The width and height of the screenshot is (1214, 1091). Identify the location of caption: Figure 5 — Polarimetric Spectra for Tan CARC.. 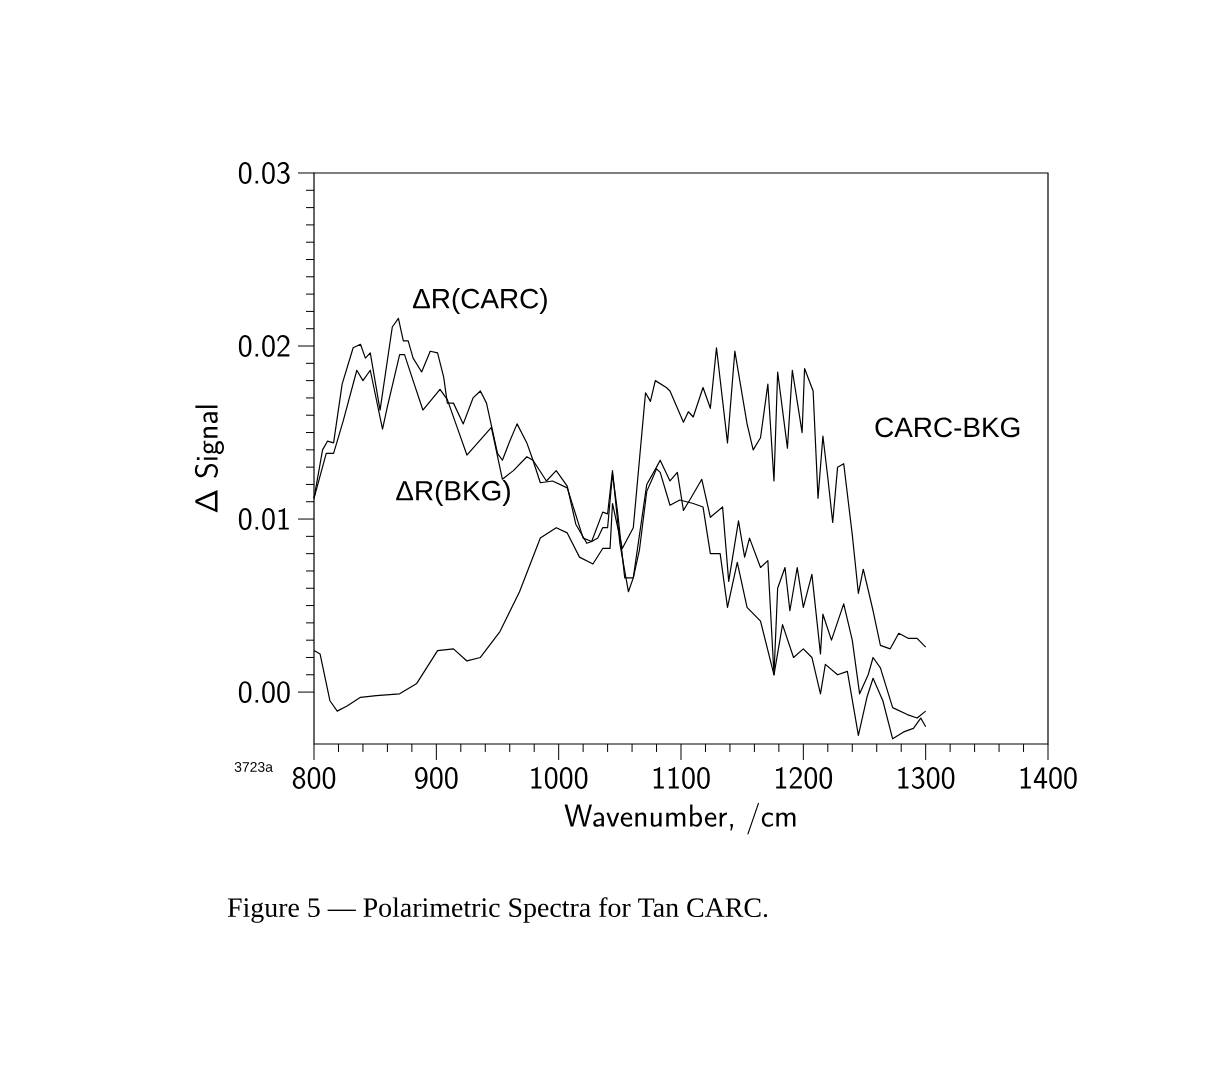
(497, 910).